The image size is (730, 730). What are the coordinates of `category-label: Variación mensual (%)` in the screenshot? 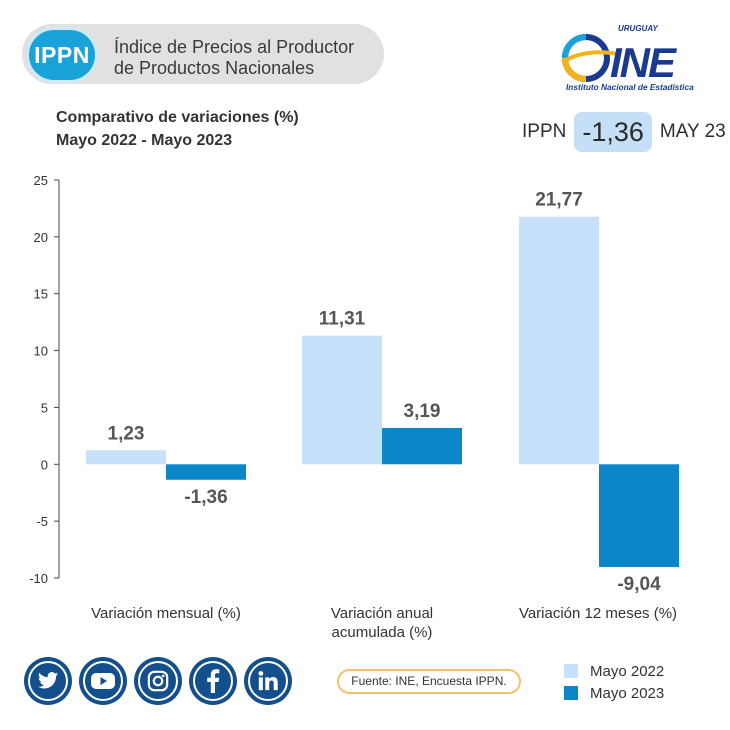 It's located at (166, 613).